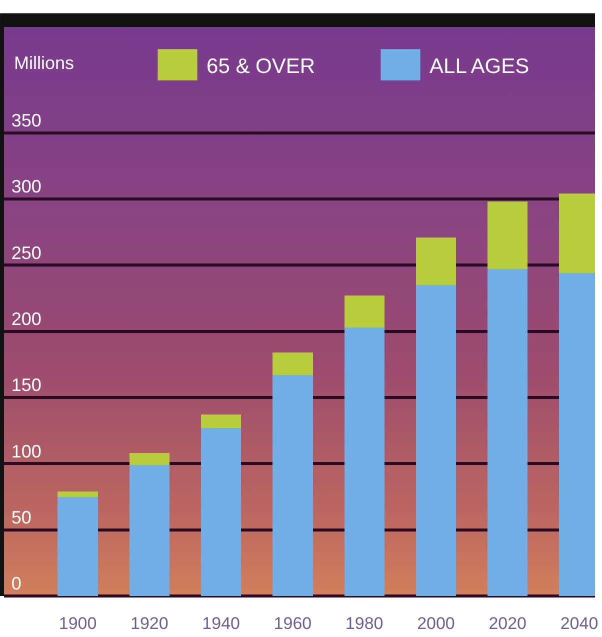 This screenshot has width=602, height=637. What do you see at coordinates (26, 319) in the screenshot?
I see `y-tick-label: 200` at bounding box center [26, 319].